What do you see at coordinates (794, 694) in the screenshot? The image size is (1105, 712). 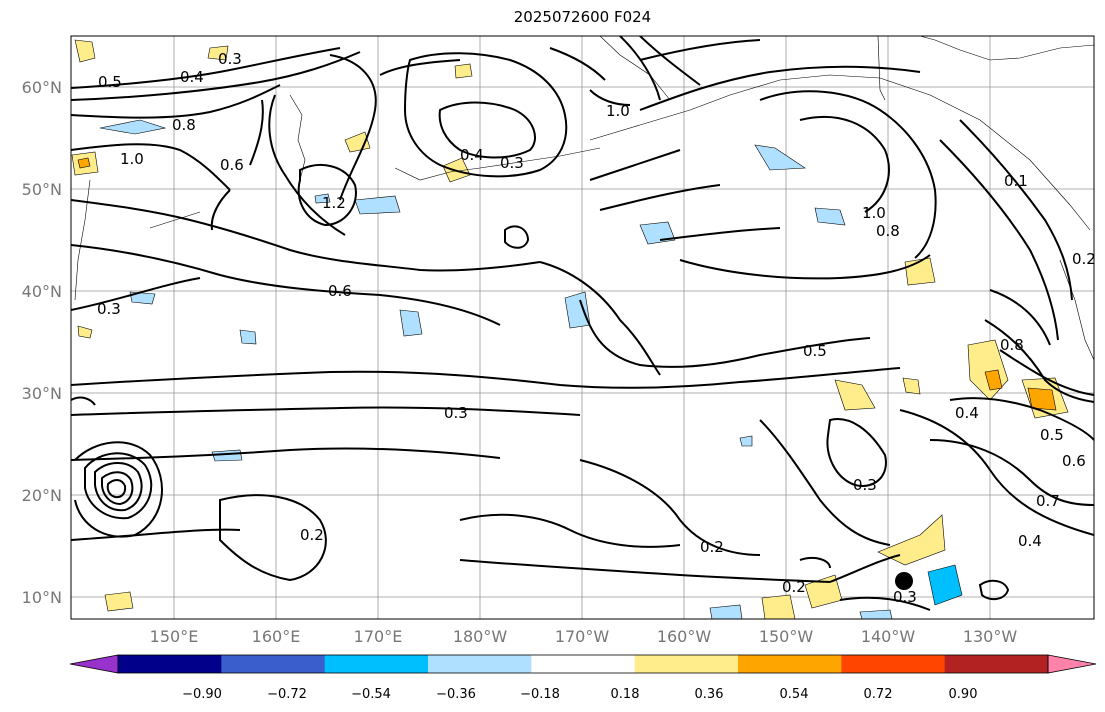 I see `colorbar-tick: 0.54` at bounding box center [794, 694].